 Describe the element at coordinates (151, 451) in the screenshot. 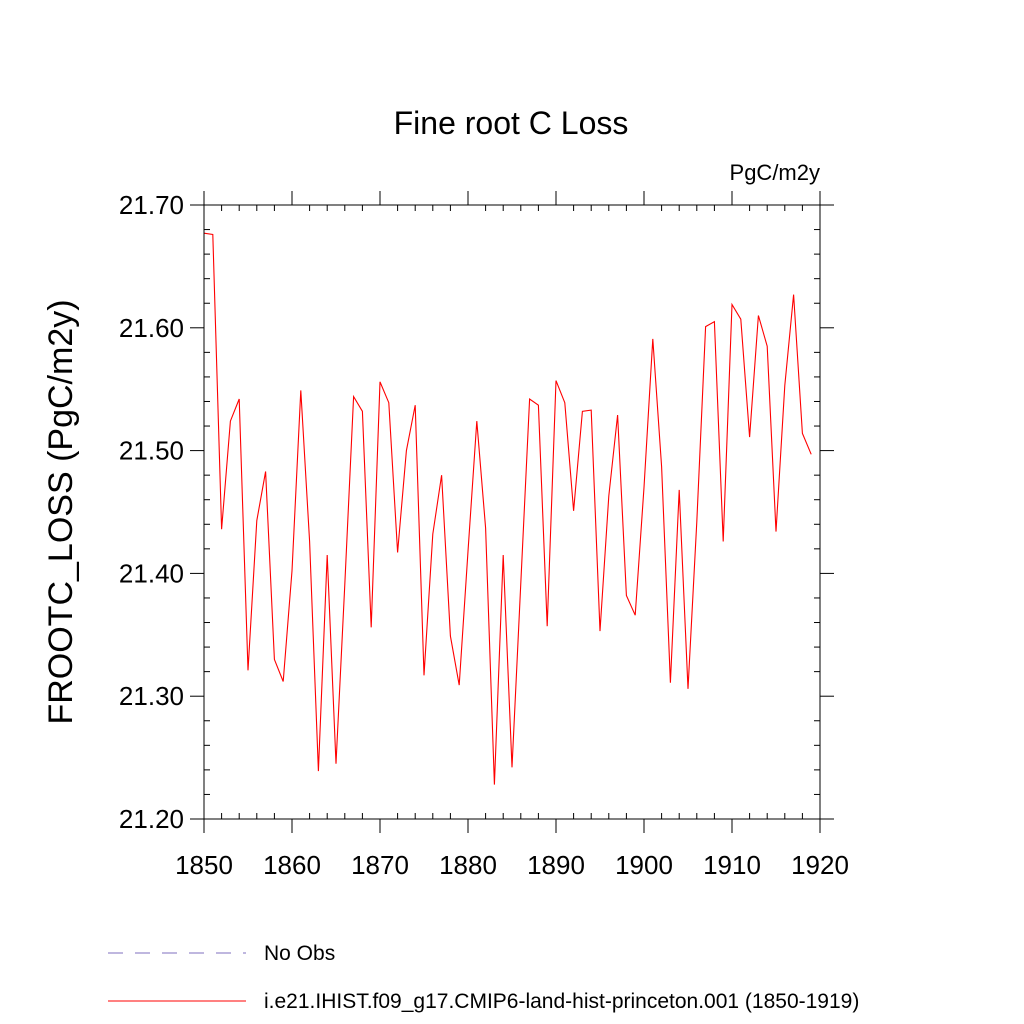

I see `y-tick-label: 21.50` at that location.